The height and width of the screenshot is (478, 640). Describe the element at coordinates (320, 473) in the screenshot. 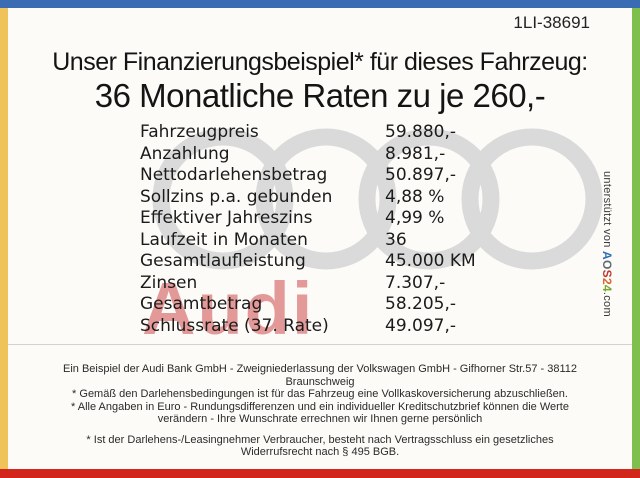

I see `frame-bar-bottom` at that location.